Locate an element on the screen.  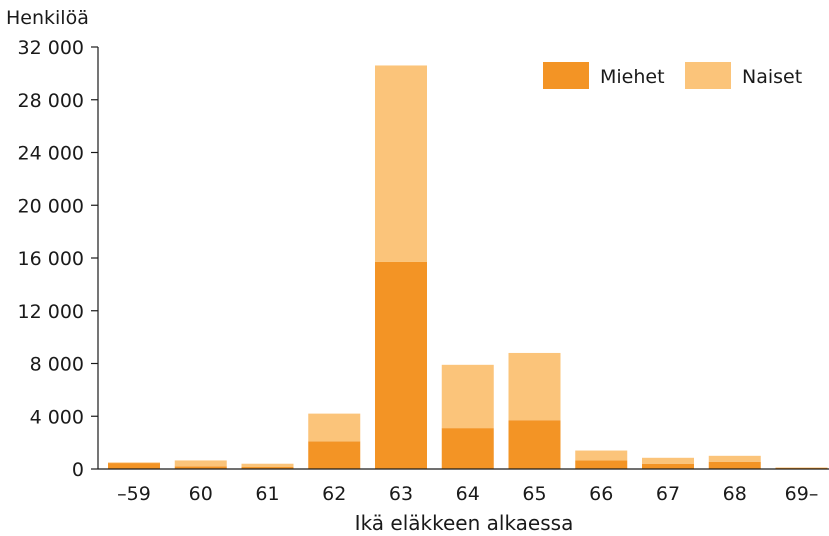
y-tick-label: 16 000 is located at coordinates (51, 259).